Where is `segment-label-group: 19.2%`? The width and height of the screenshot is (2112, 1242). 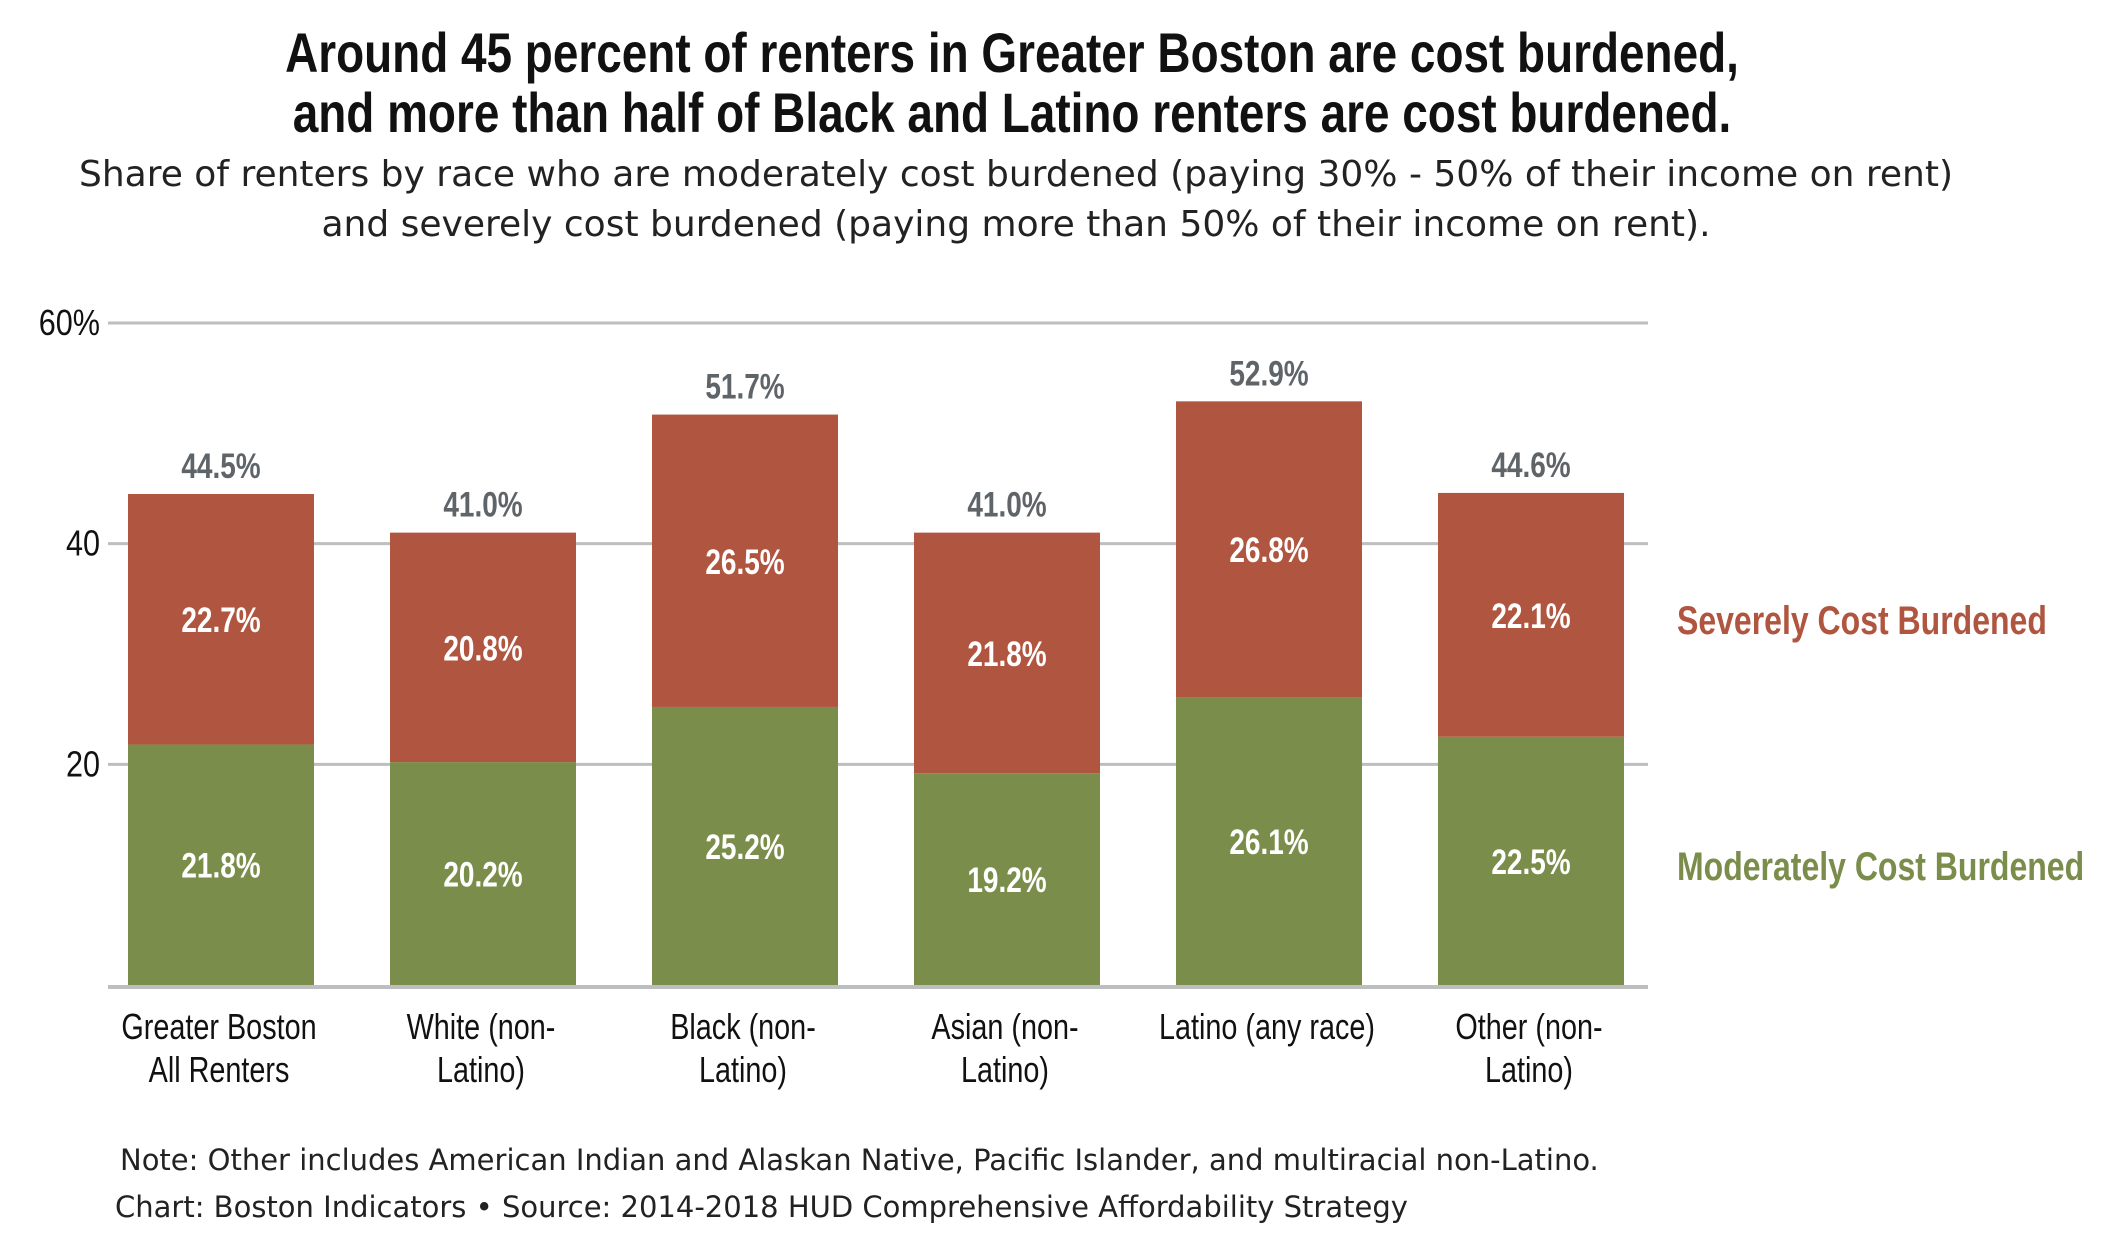
segment-label-group: 19.2% is located at coordinates (1006, 880).